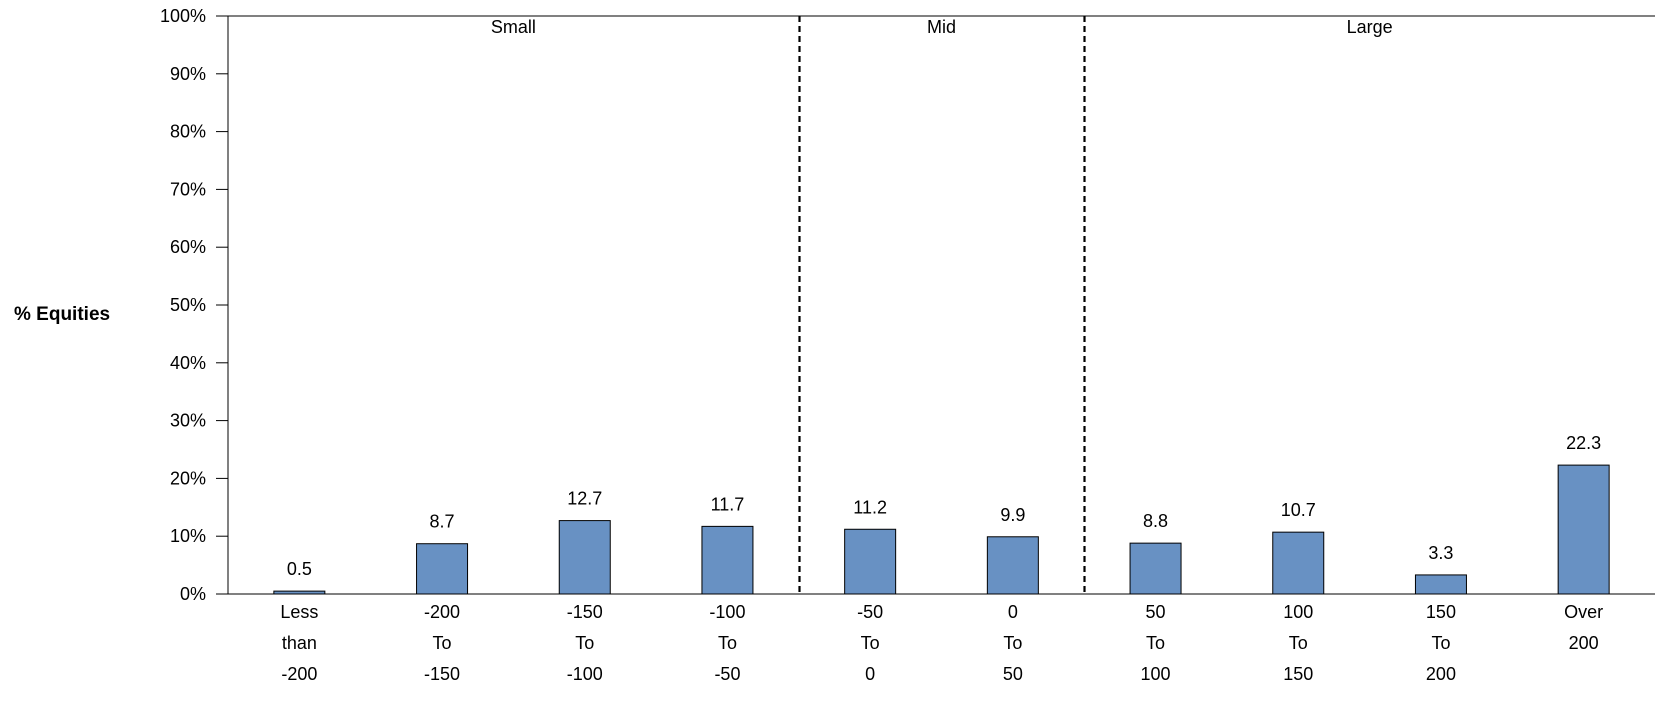 The width and height of the screenshot is (1655, 723). Describe the element at coordinates (188, 189) in the screenshot. I see `y-tick-label: 70%` at that location.